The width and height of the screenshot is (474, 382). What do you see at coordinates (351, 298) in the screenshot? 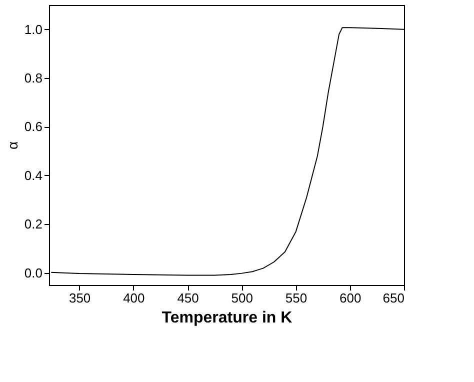
I see `x-tick-label: 600` at bounding box center [351, 298].